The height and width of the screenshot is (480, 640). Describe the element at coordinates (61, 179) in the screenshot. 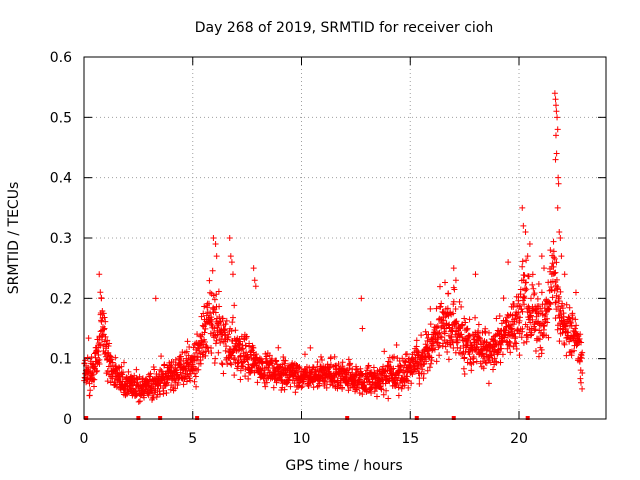

I see `y-tick-label: 0.4` at that location.